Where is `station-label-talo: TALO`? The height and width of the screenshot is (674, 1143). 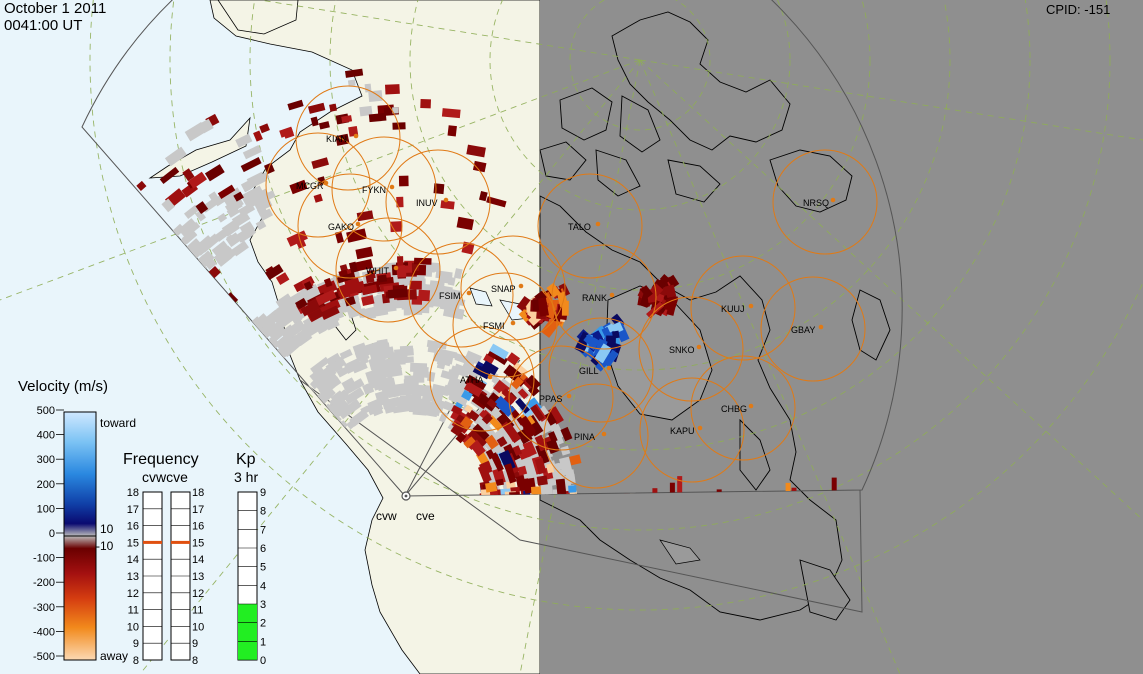 station-label-talo: TALO is located at coordinates (579, 227).